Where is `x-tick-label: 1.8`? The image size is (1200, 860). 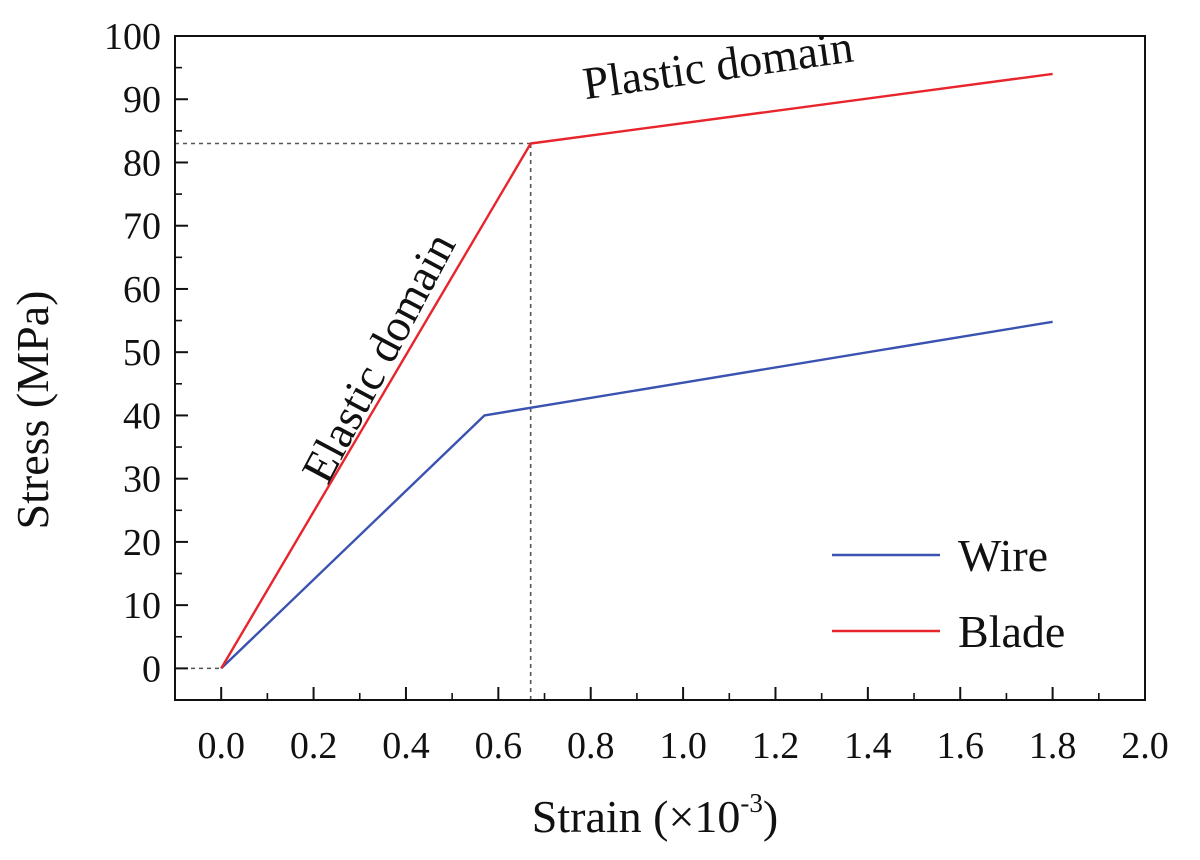
x-tick-label: 1.8 is located at coordinates (1053, 746).